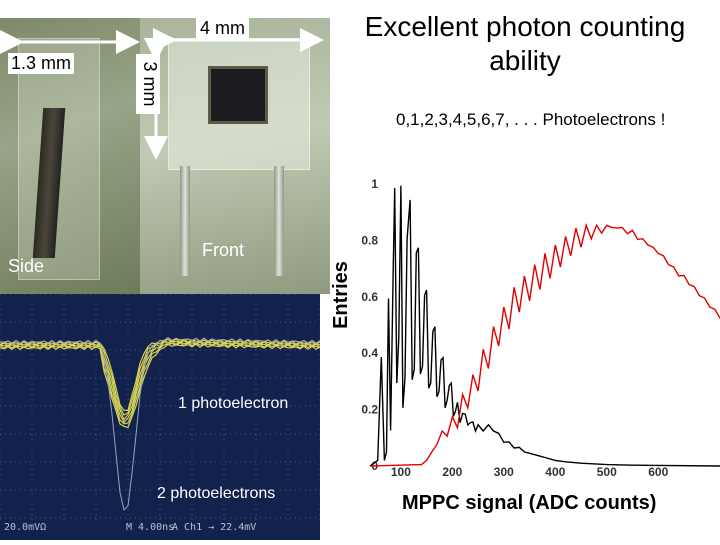  I want to click on x-tick-label: 600, so click(658, 472).